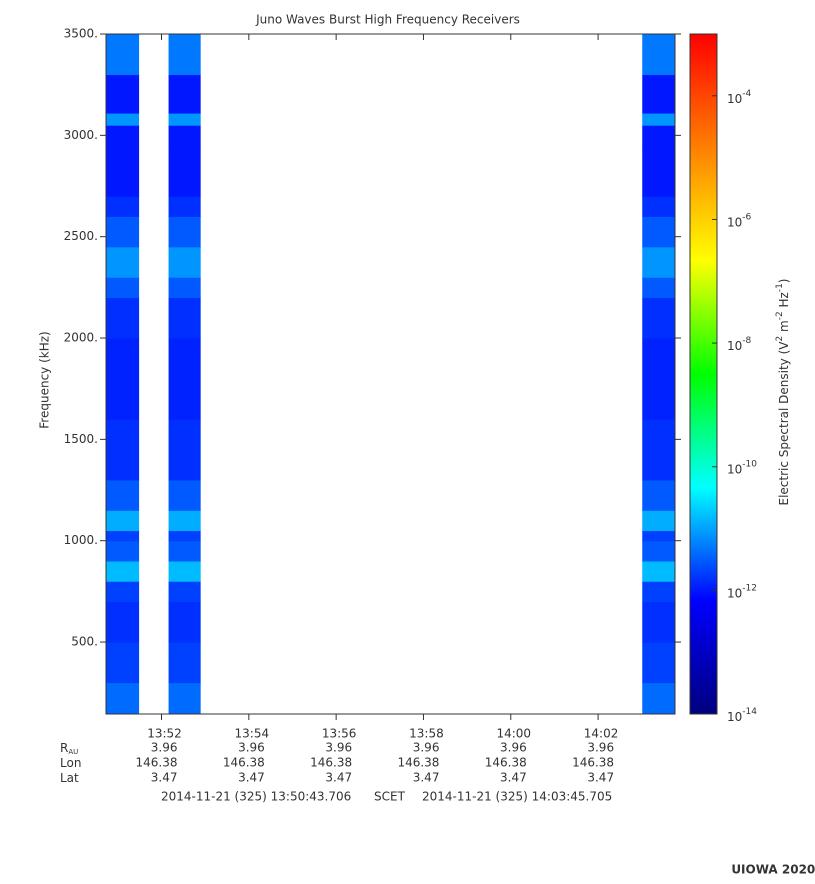  What do you see at coordinates (339, 734) in the screenshot?
I see `x-tick-label: 13:56` at bounding box center [339, 734].